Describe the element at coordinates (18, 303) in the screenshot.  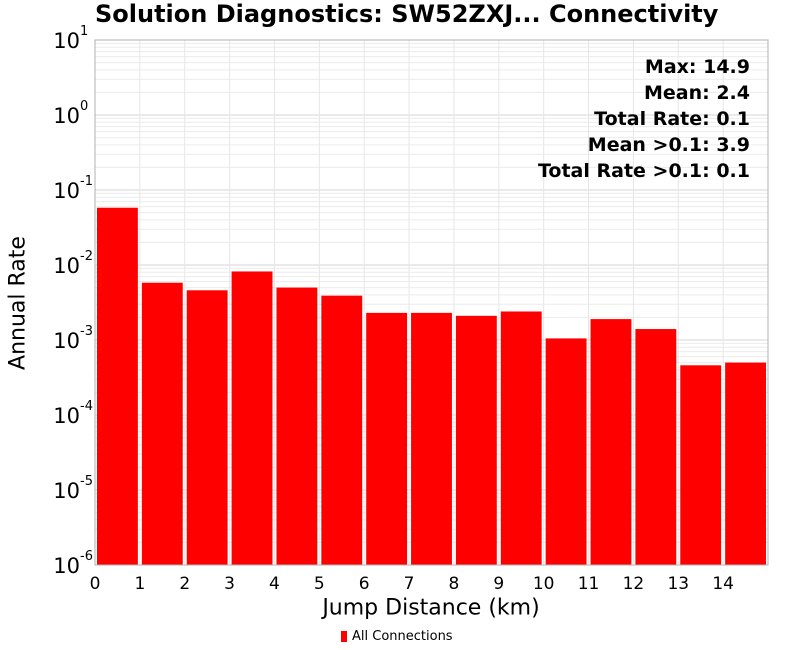
I see `y-axis-label: Annual Rate` at that location.